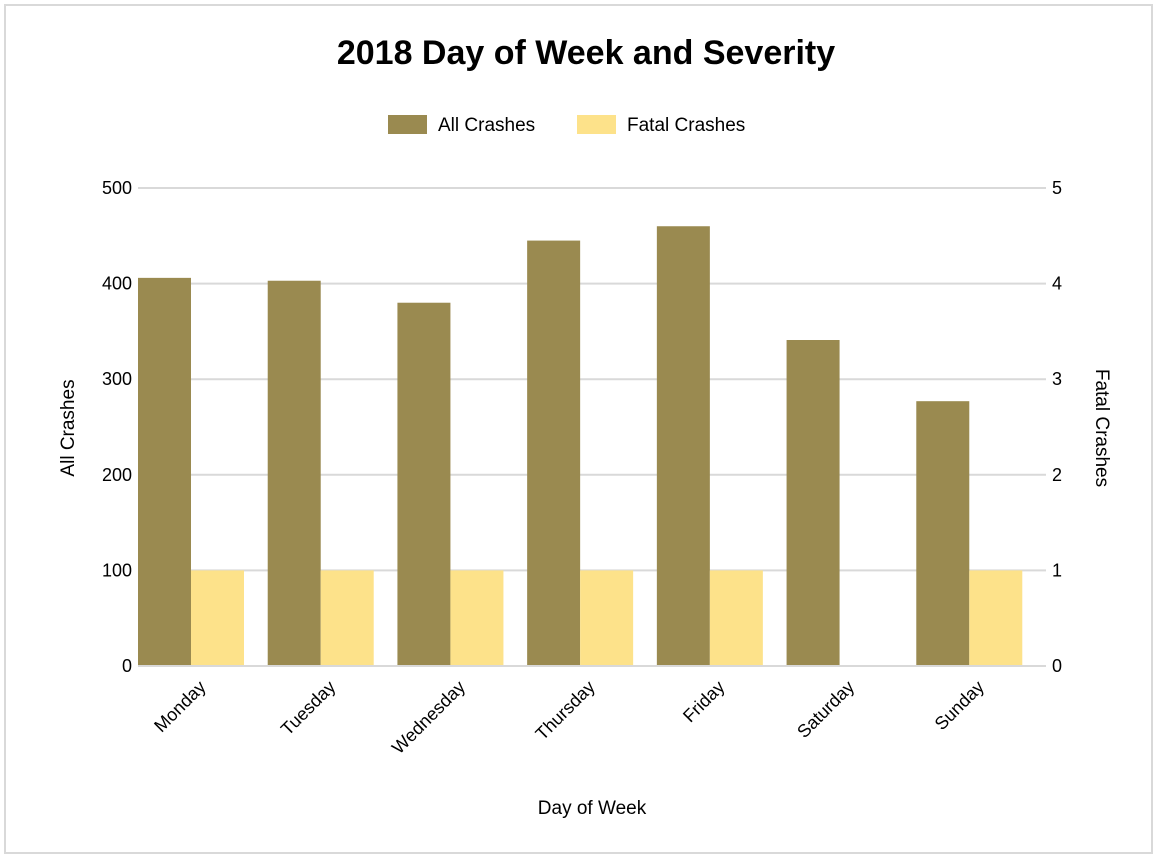 The image size is (1153, 854). I want to click on y2-axis-title: Fatal Crashes, so click(1101, 428).